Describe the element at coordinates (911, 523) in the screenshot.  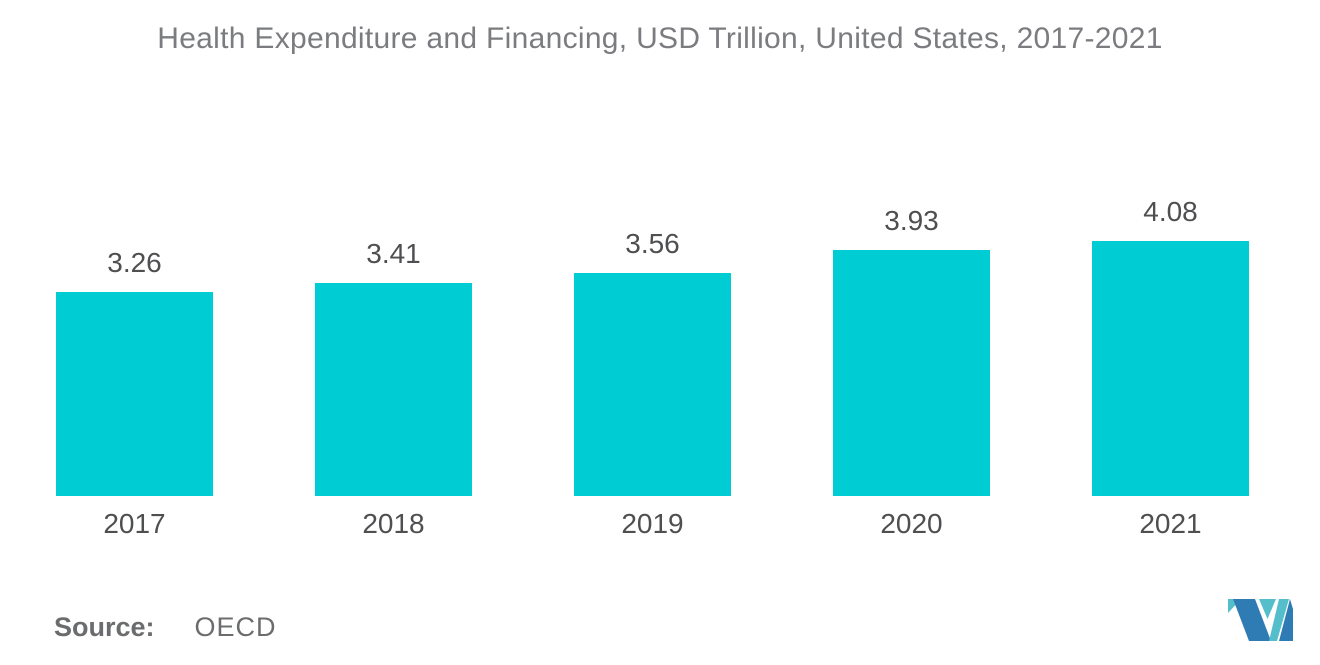
I see `x-axis-tick-label: 2020` at that location.